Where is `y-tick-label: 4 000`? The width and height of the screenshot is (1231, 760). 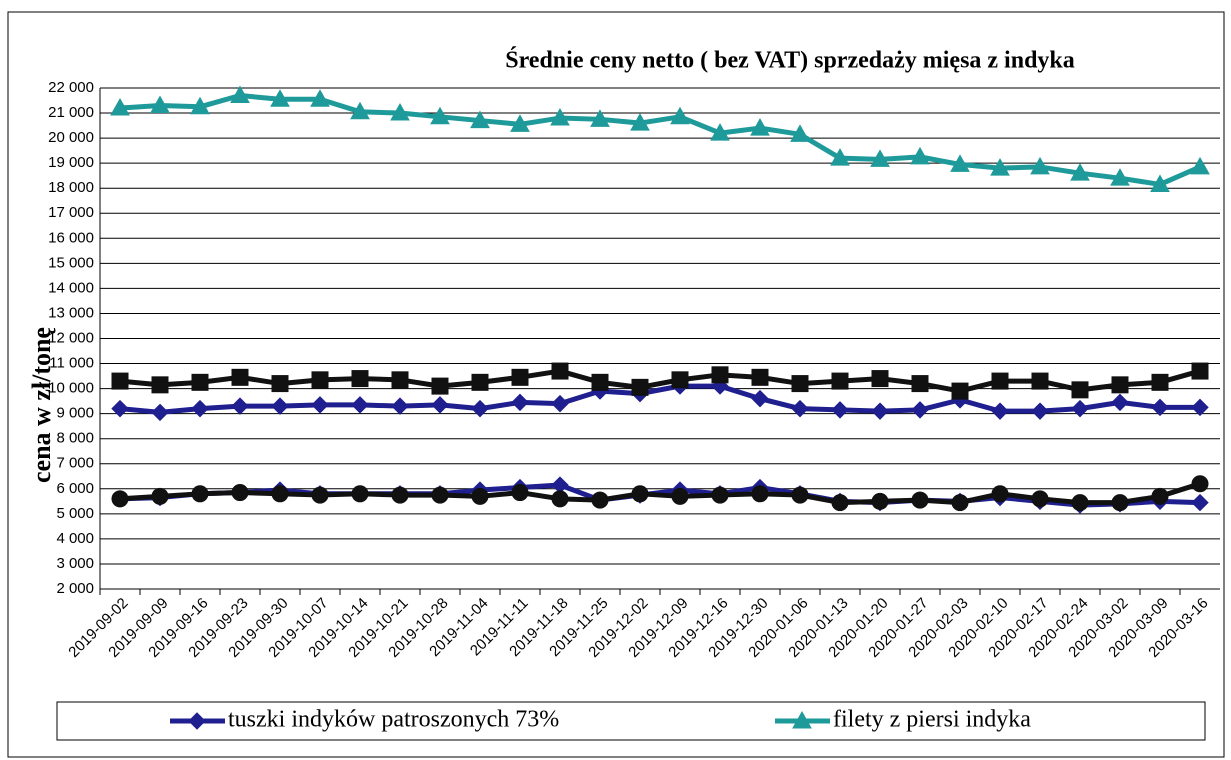 y-tick-label: 4 000 is located at coordinates (75, 538).